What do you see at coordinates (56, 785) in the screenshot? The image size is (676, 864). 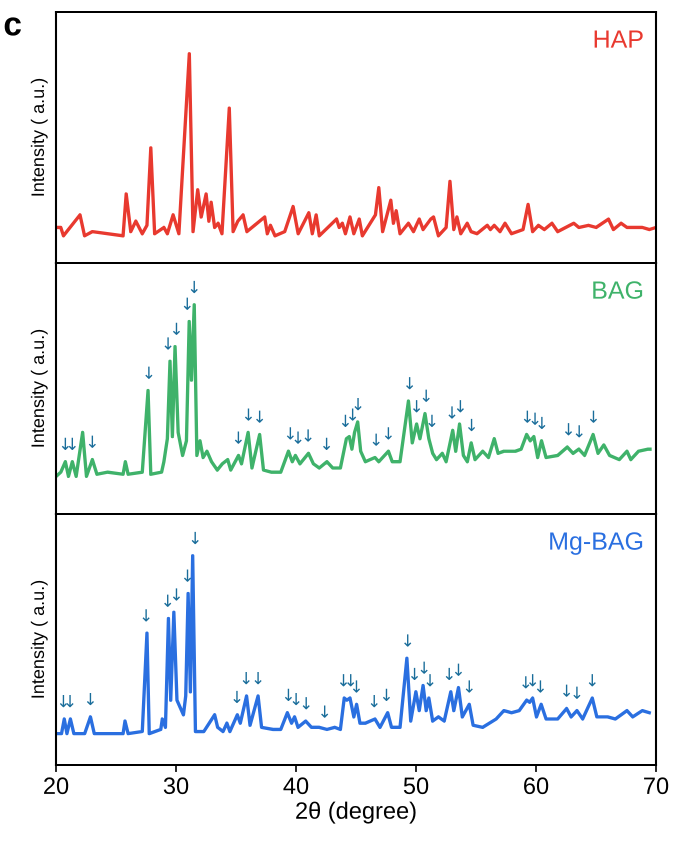 I see `x-tick-label: 20` at bounding box center [56, 785].